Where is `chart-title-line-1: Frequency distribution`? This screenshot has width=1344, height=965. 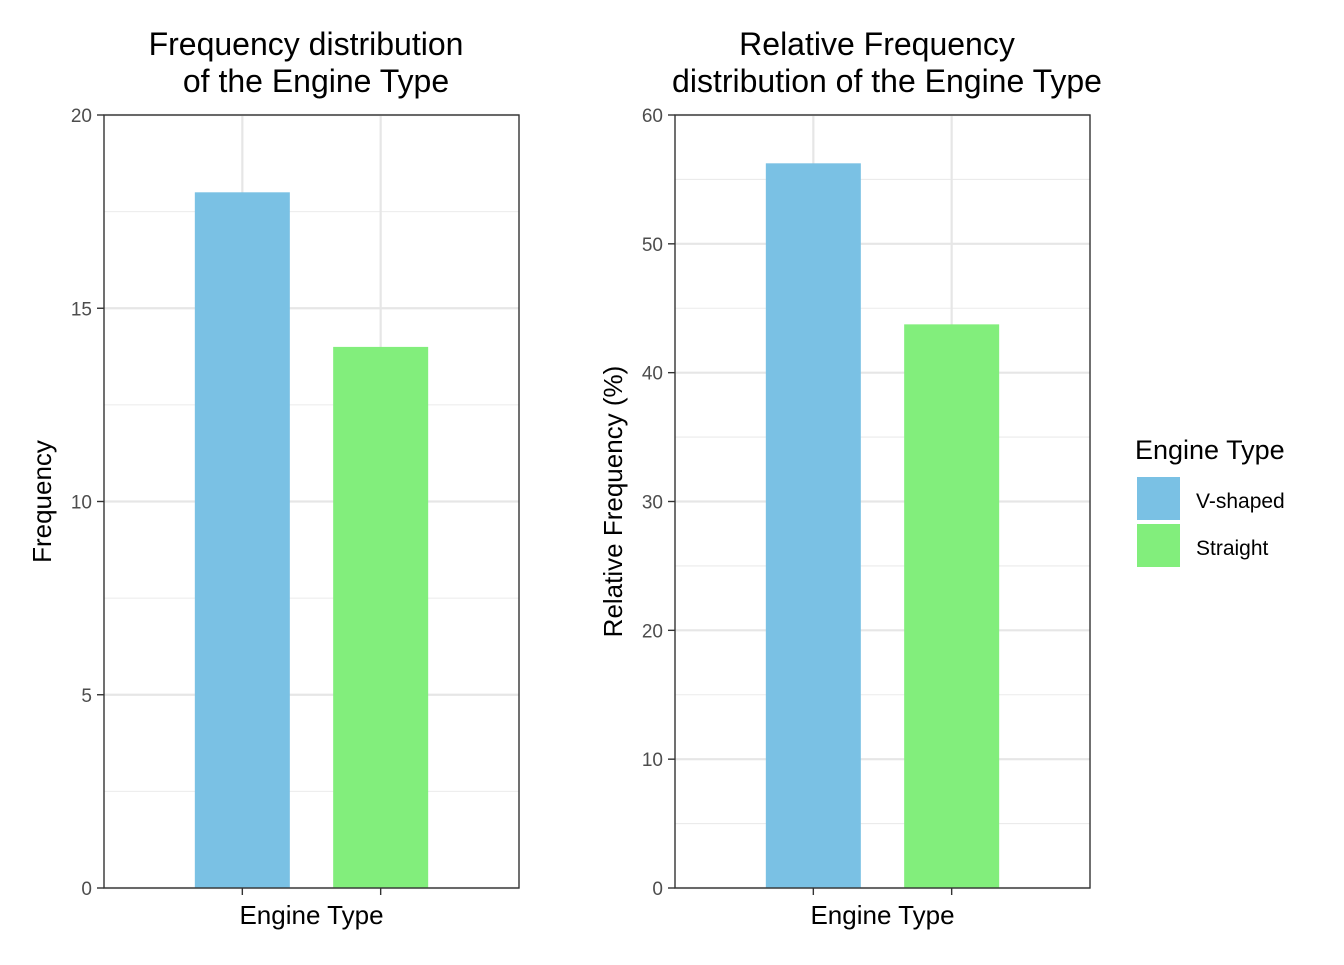 chart-title-line-1: Frequency distribution is located at coordinates (306, 44).